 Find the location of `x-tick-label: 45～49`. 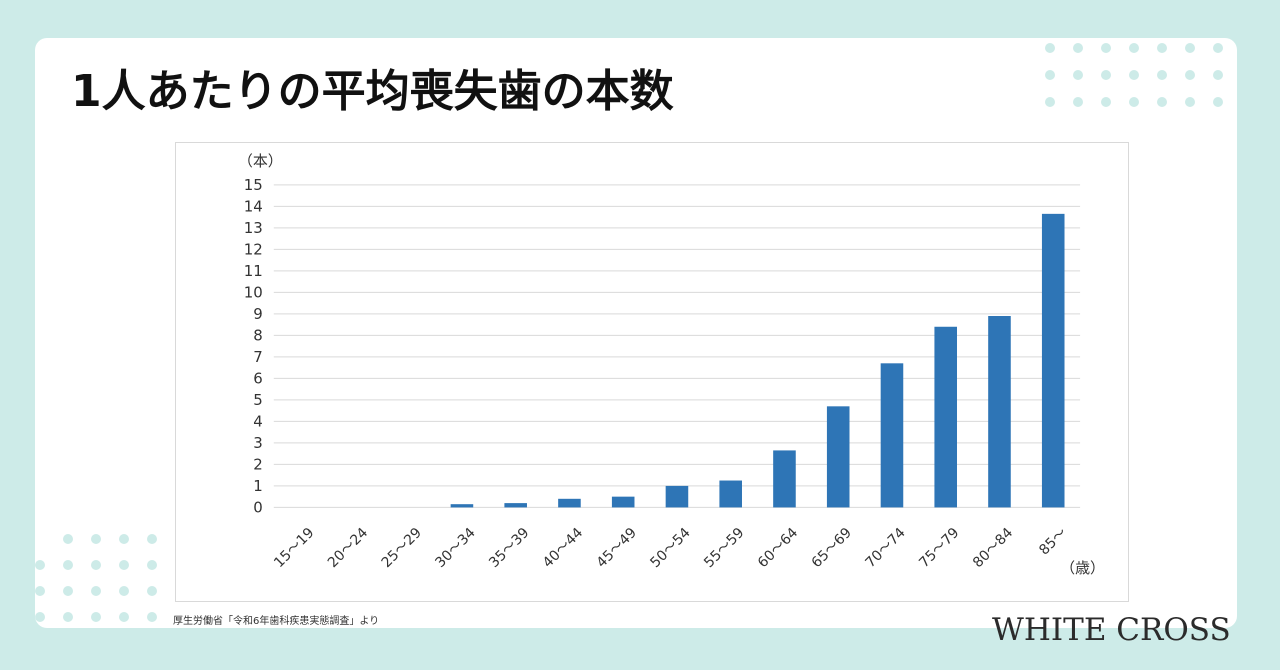

x-tick-label: 45～49 is located at coordinates (617, 548).